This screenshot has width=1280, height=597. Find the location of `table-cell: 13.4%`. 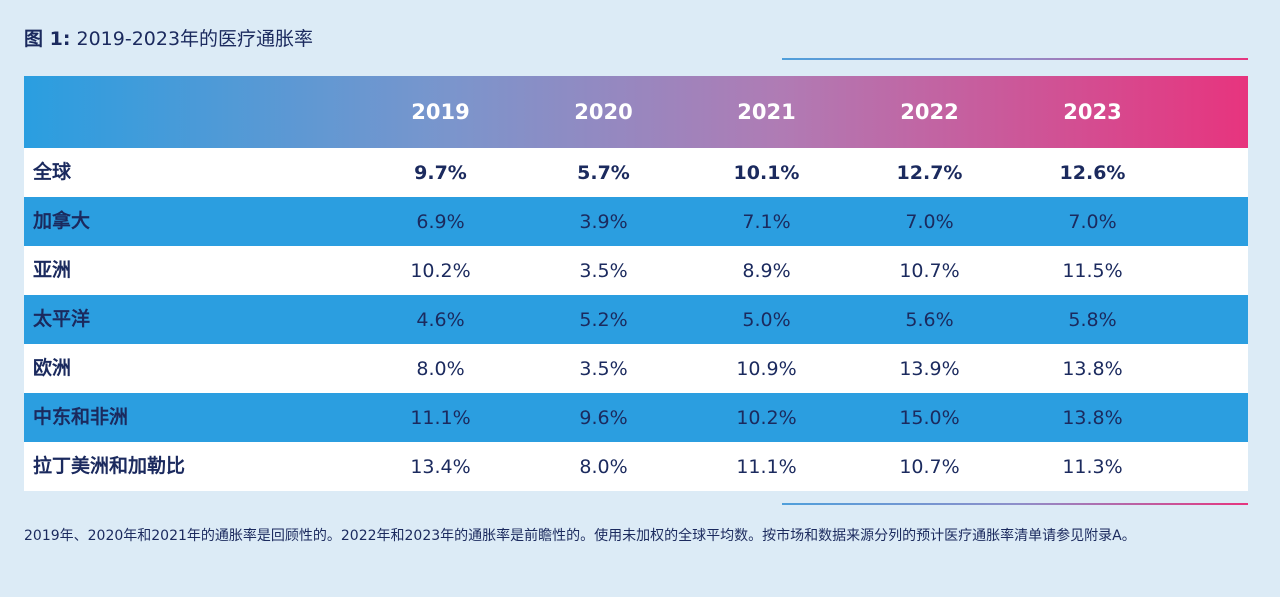

table-cell: 13.4% is located at coordinates (440, 466).